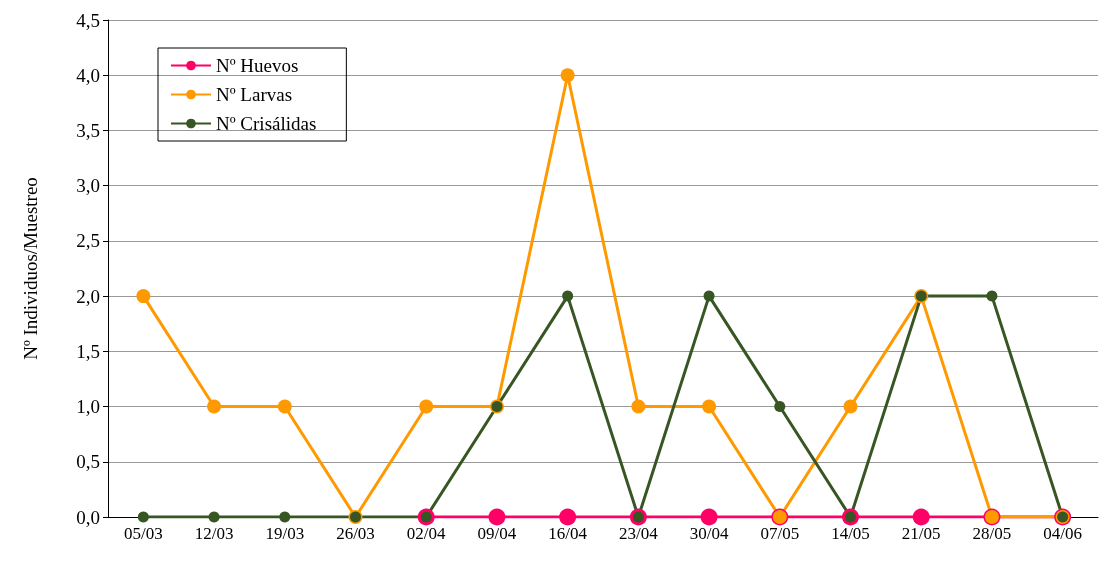  What do you see at coordinates (88, 407) in the screenshot?
I see `y-tick-label: 1,0` at bounding box center [88, 407].